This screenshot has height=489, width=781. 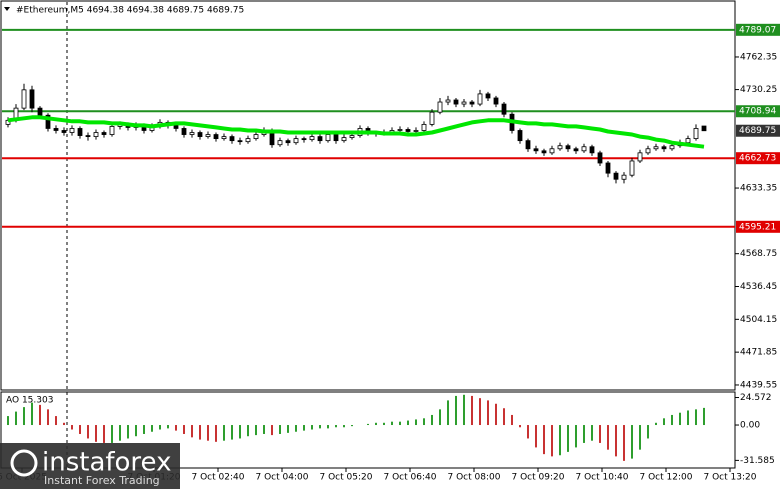 I want to click on price-label-bg, so click(x=758, y=130).